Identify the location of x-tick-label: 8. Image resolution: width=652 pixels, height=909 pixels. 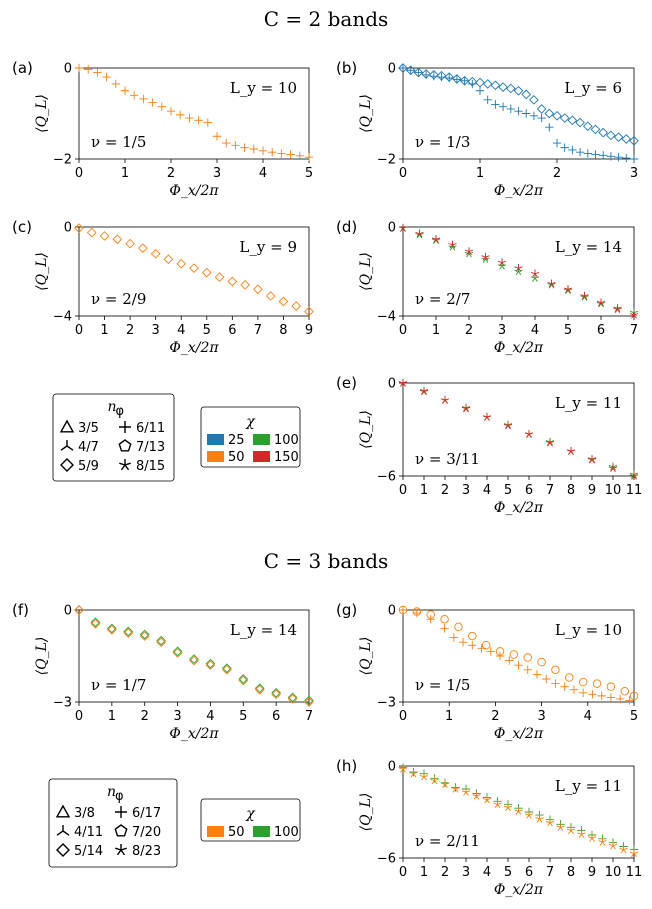
(571, 490).